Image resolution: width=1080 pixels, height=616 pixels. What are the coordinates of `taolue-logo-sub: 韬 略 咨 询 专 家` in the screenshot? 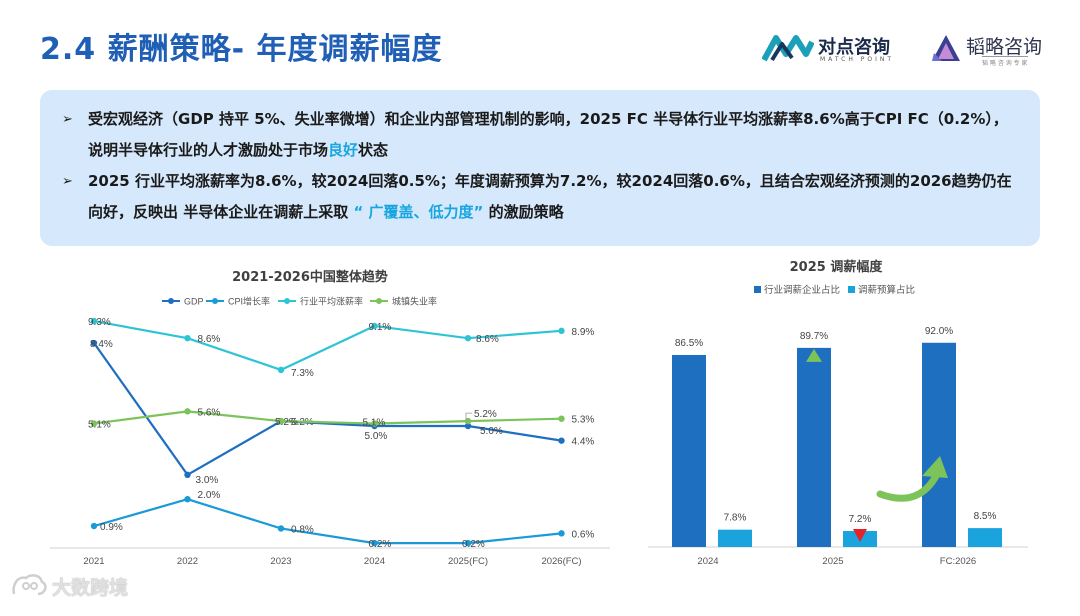 It's located at (1005, 61).